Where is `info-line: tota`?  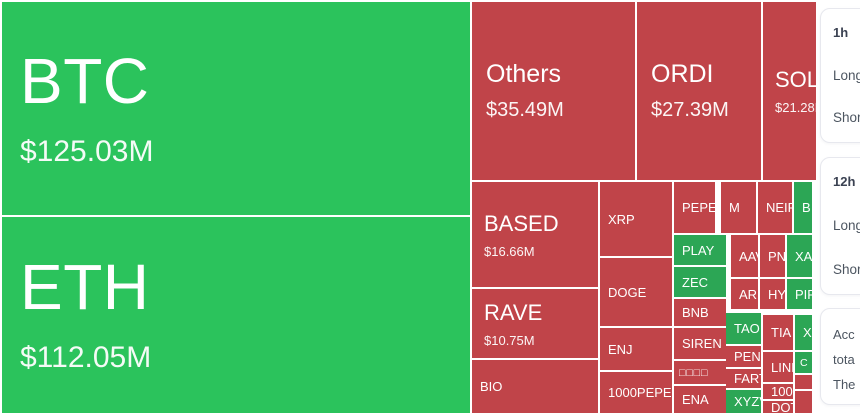 info-line: tota is located at coordinates (844, 359).